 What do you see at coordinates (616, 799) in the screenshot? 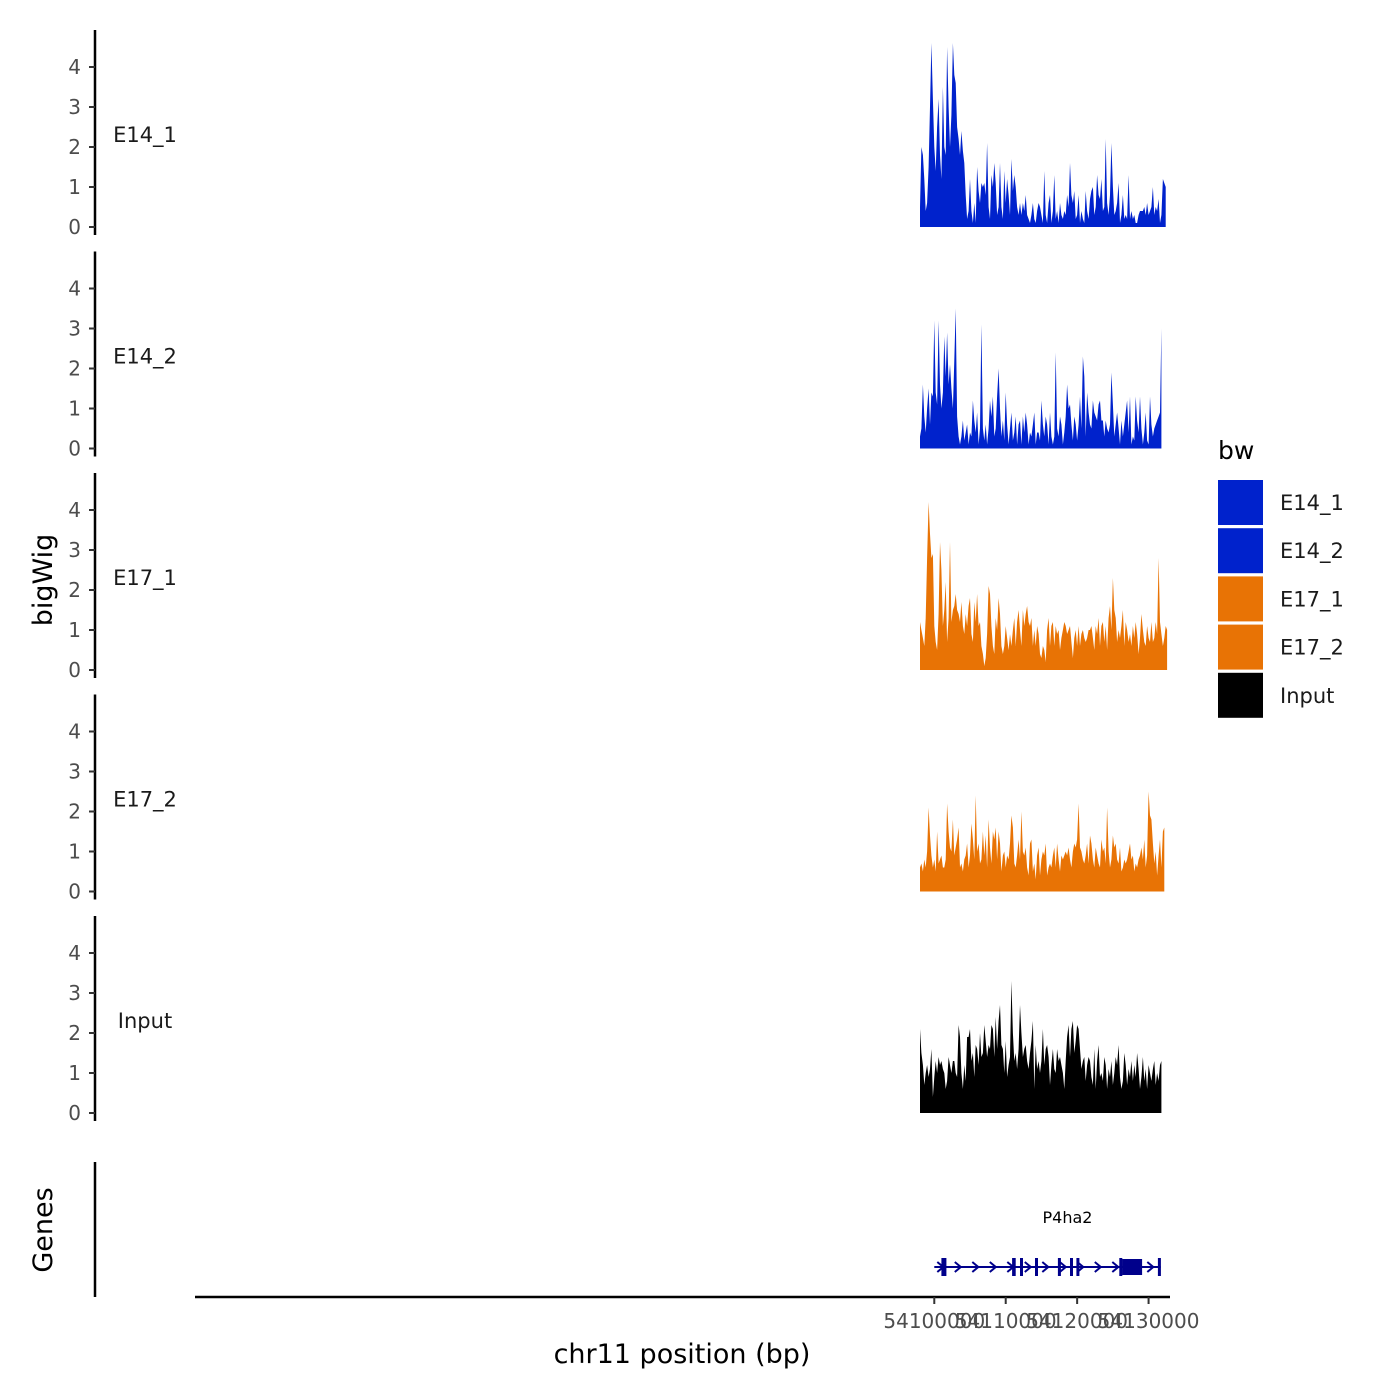
I see `track-E17_2: 0 1 2 3 4 E17_2` at bounding box center [616, 799].